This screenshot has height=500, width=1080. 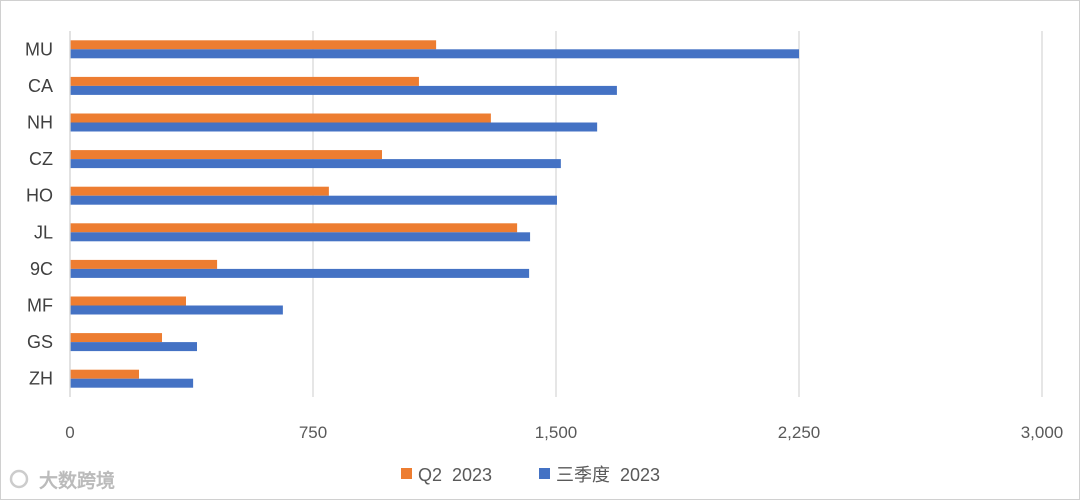 I want to click on y-category-label: GS, so click(x=40, y=342).